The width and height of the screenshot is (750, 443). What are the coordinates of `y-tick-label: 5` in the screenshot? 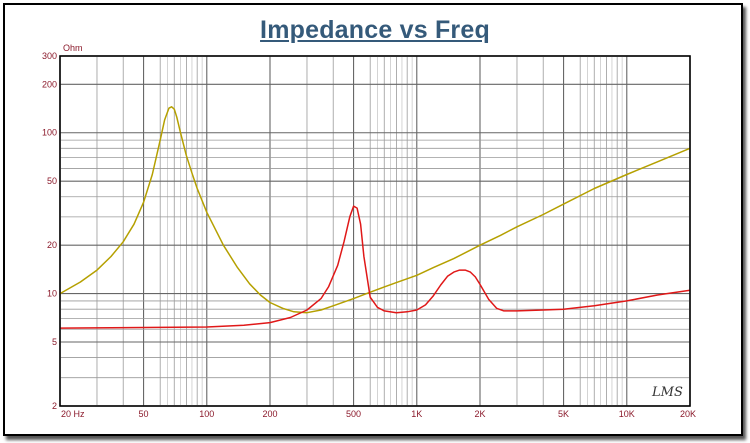 It's located at (54, 342).